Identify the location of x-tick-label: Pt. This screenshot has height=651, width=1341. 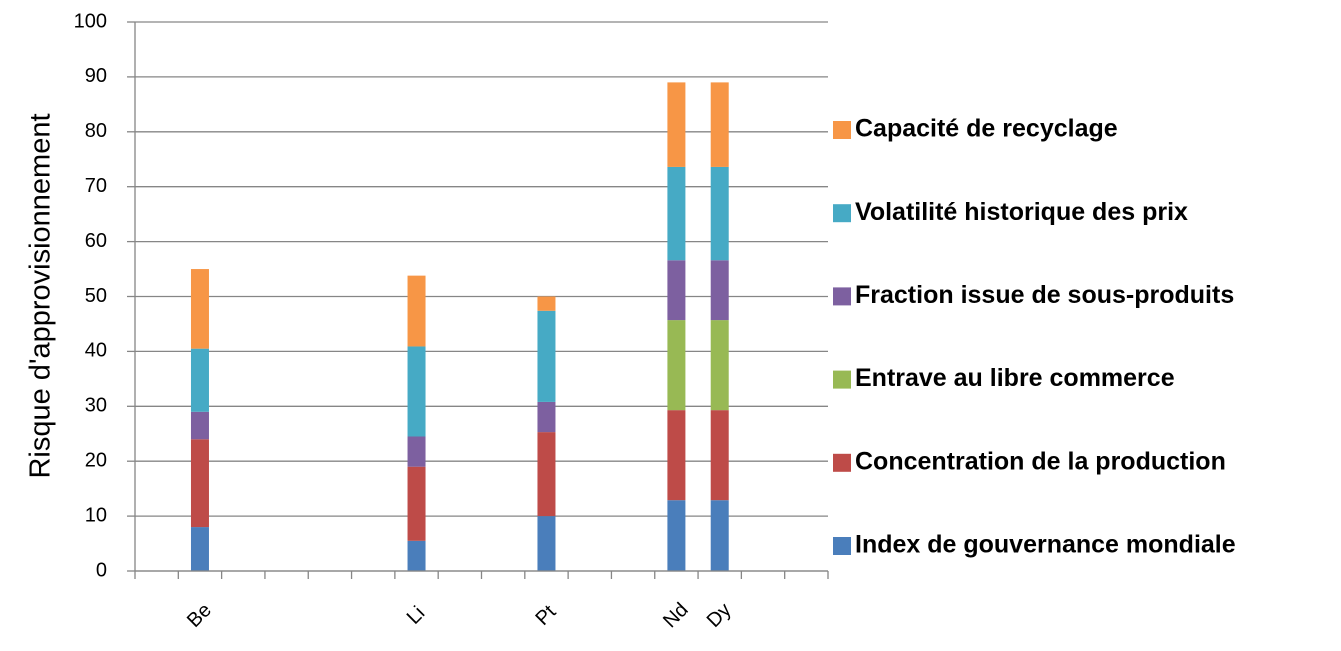
(545, 615).